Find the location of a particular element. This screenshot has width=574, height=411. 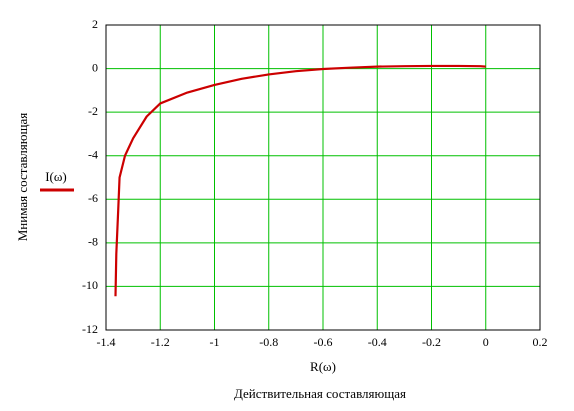

x-tick-label: -1.4 is located at coordinates (106, 342).